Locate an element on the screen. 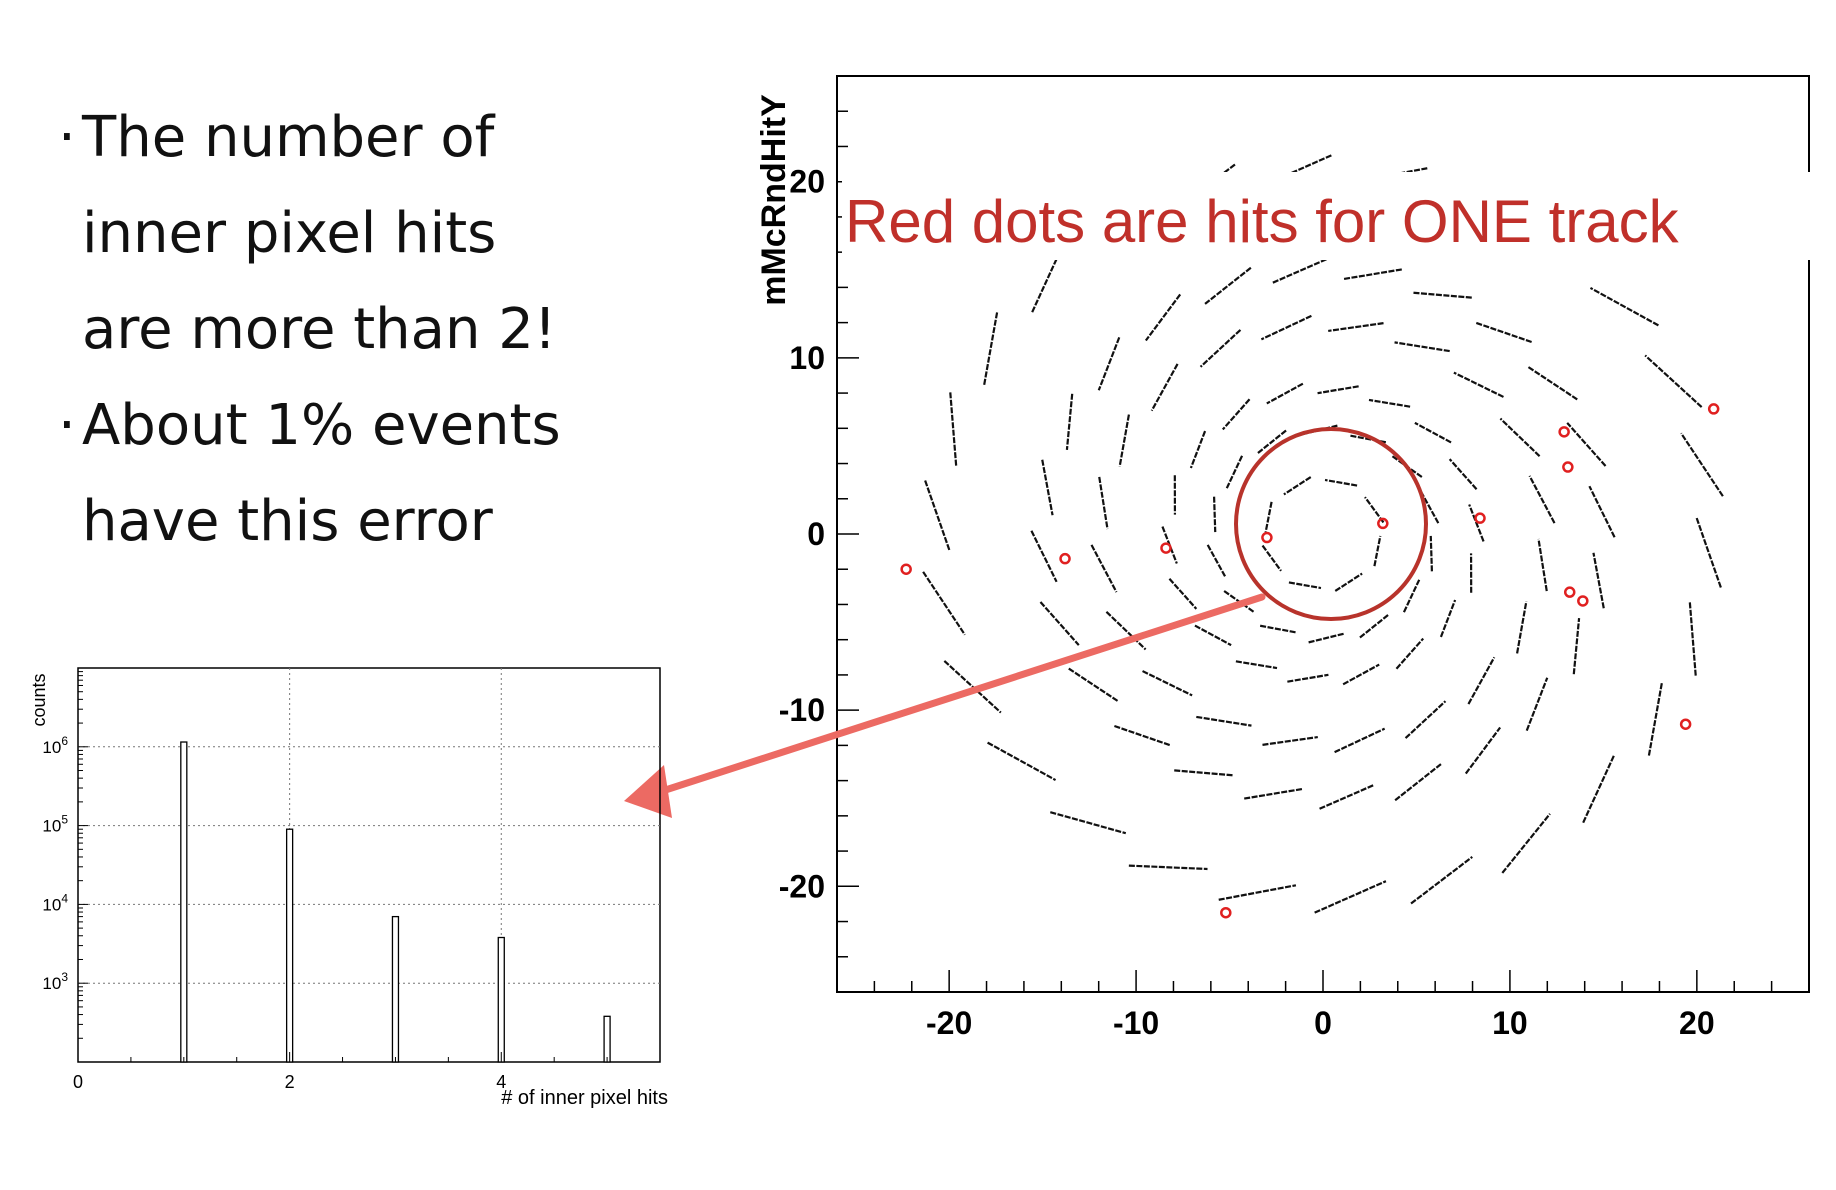 This screenshot has width=1836, height=1190. x-tick-label: 10 is located at coordinates (1510, 1023).